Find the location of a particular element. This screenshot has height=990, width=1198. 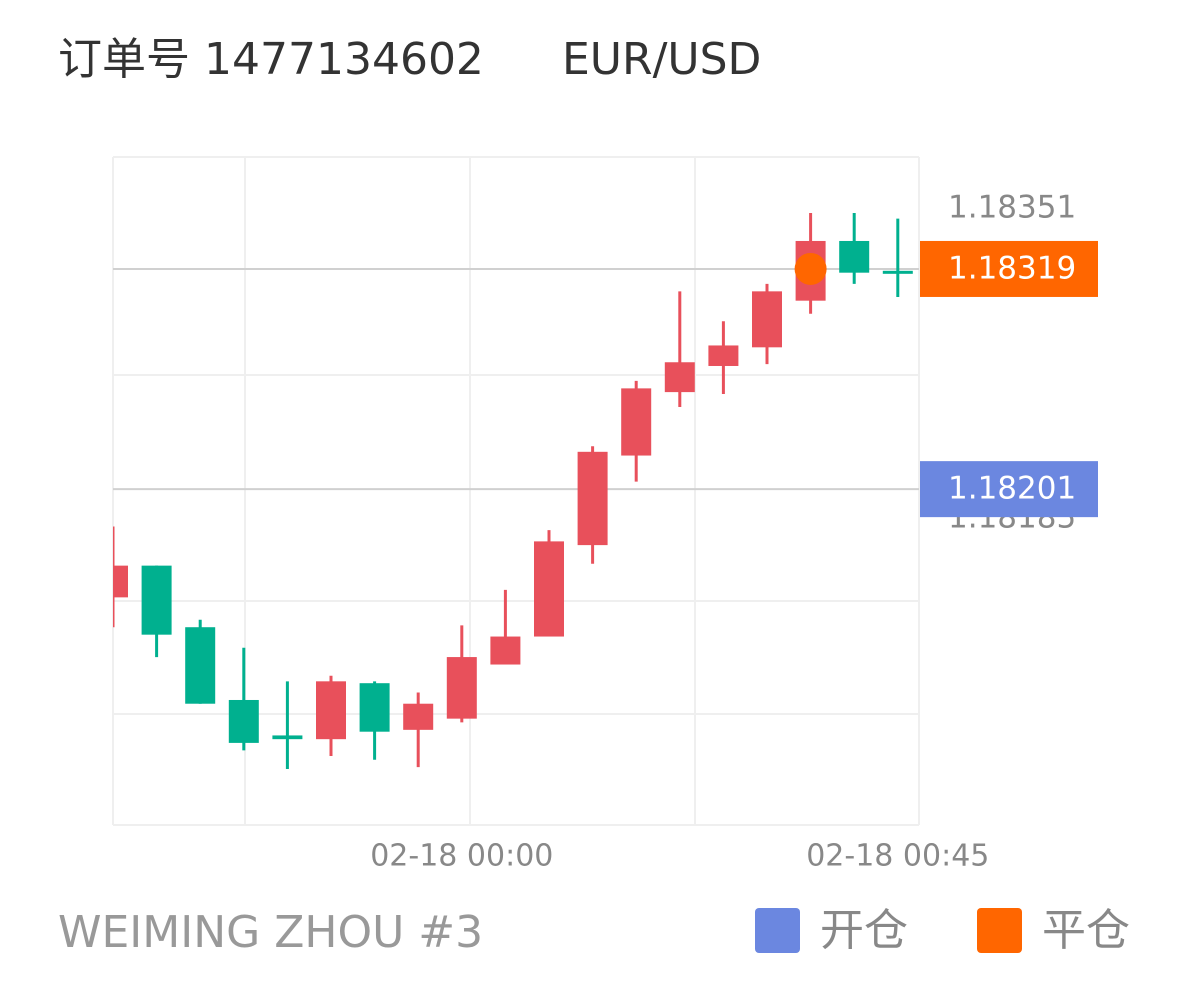

account-name: WEIMING ZHOU #3 is located at coordinates (270, 932).